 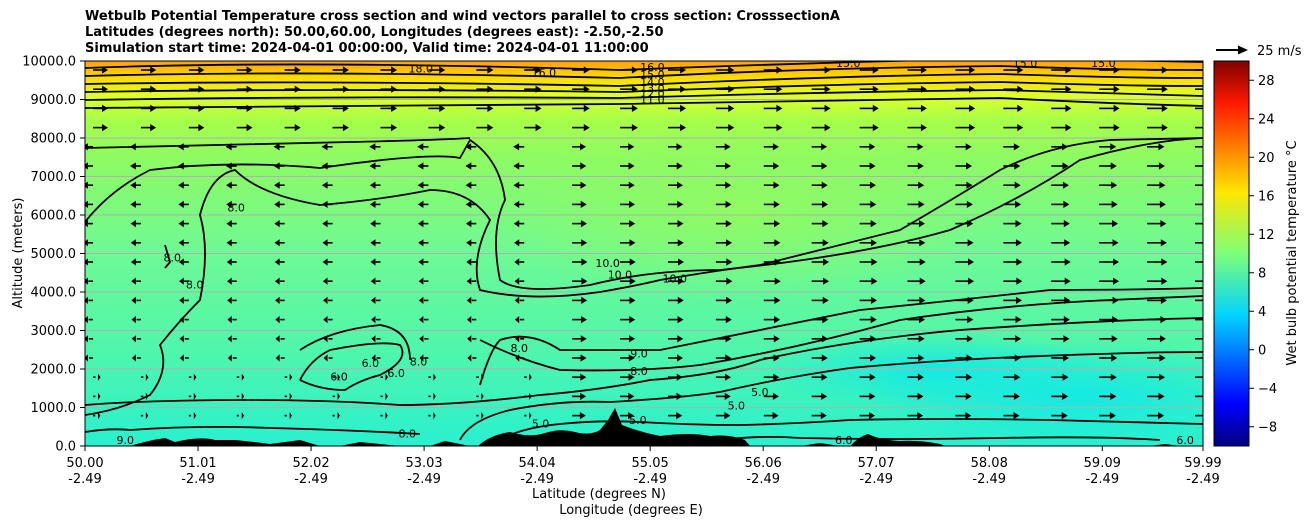 What do you see at coordinates (1262, 273) in the screenshot?
I see `colorbar-tick-label: 8` at bounding box center [1262, 273].